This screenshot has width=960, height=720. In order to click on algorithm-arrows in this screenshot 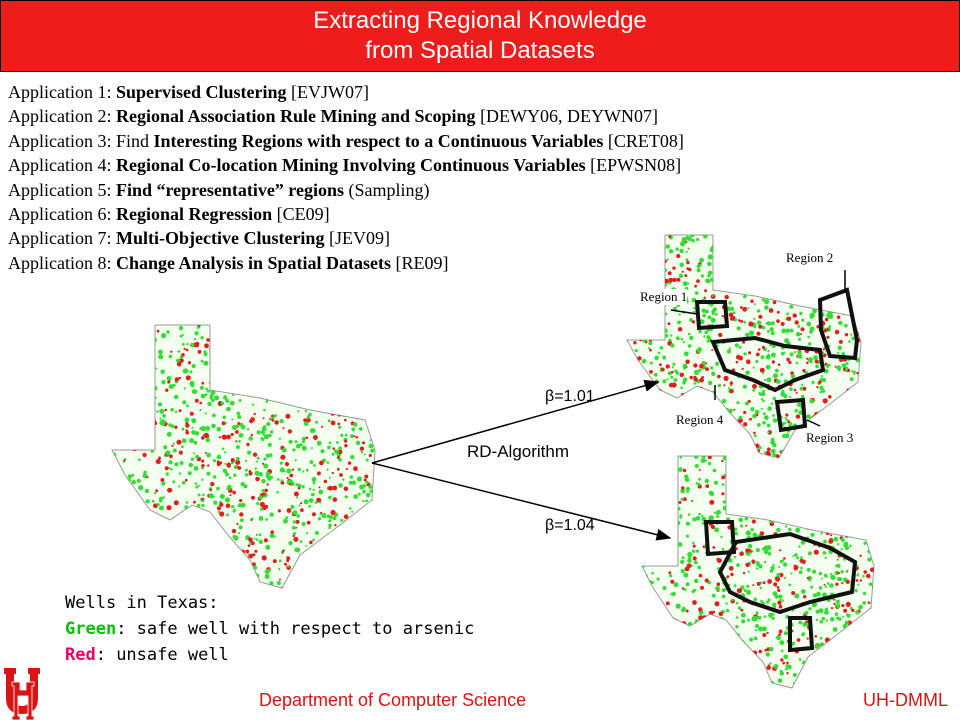, I will do `click(521, 460)`.